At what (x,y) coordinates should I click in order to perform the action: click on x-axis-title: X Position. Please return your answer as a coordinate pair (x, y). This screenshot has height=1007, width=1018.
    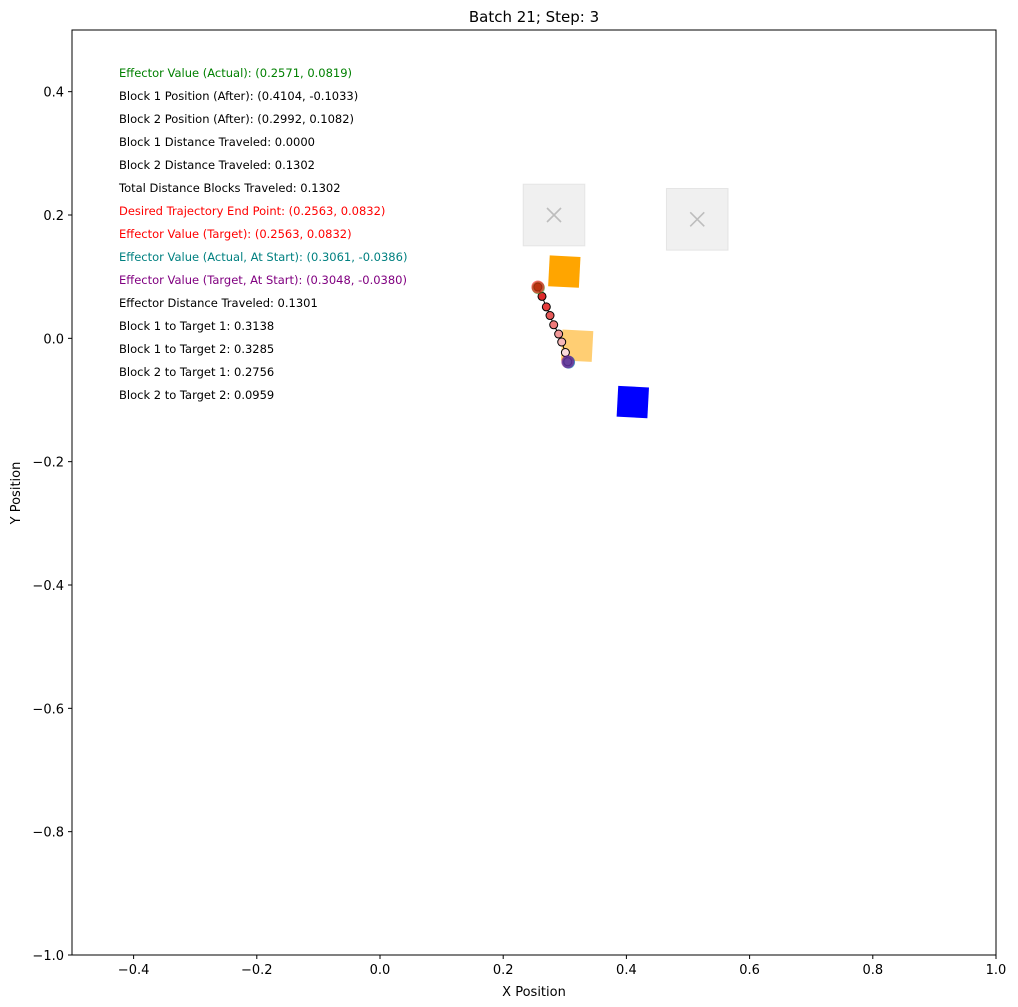
    Looking at the image, I should click on (534, 992).